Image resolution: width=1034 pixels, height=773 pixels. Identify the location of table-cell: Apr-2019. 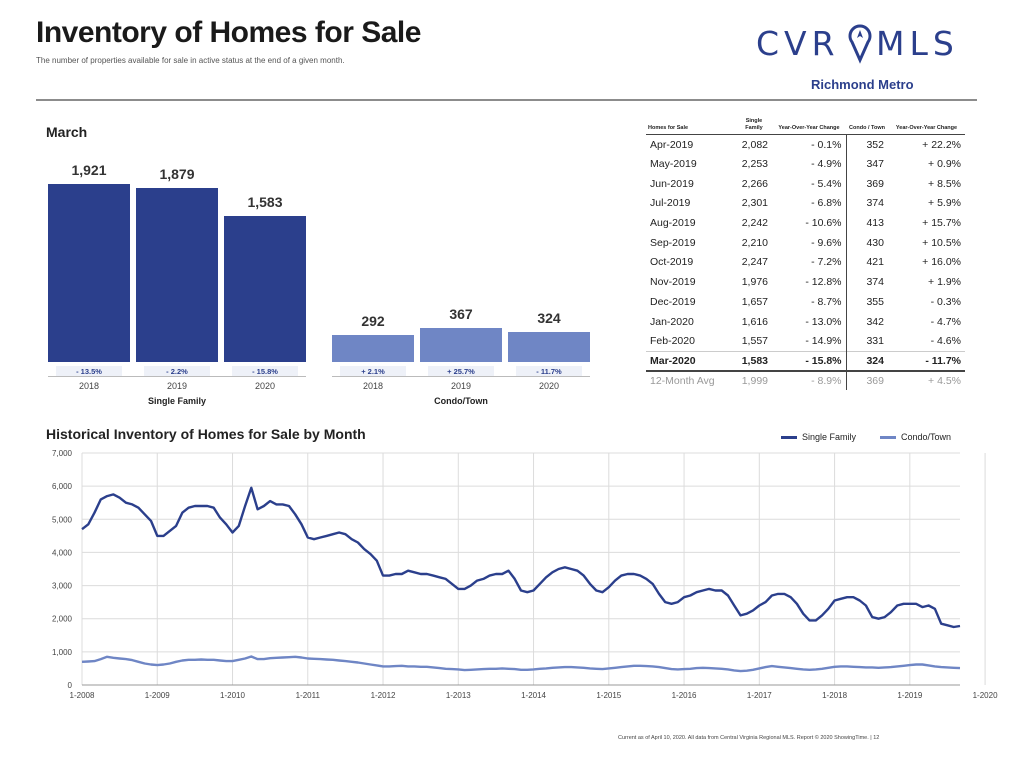
(672, 144).